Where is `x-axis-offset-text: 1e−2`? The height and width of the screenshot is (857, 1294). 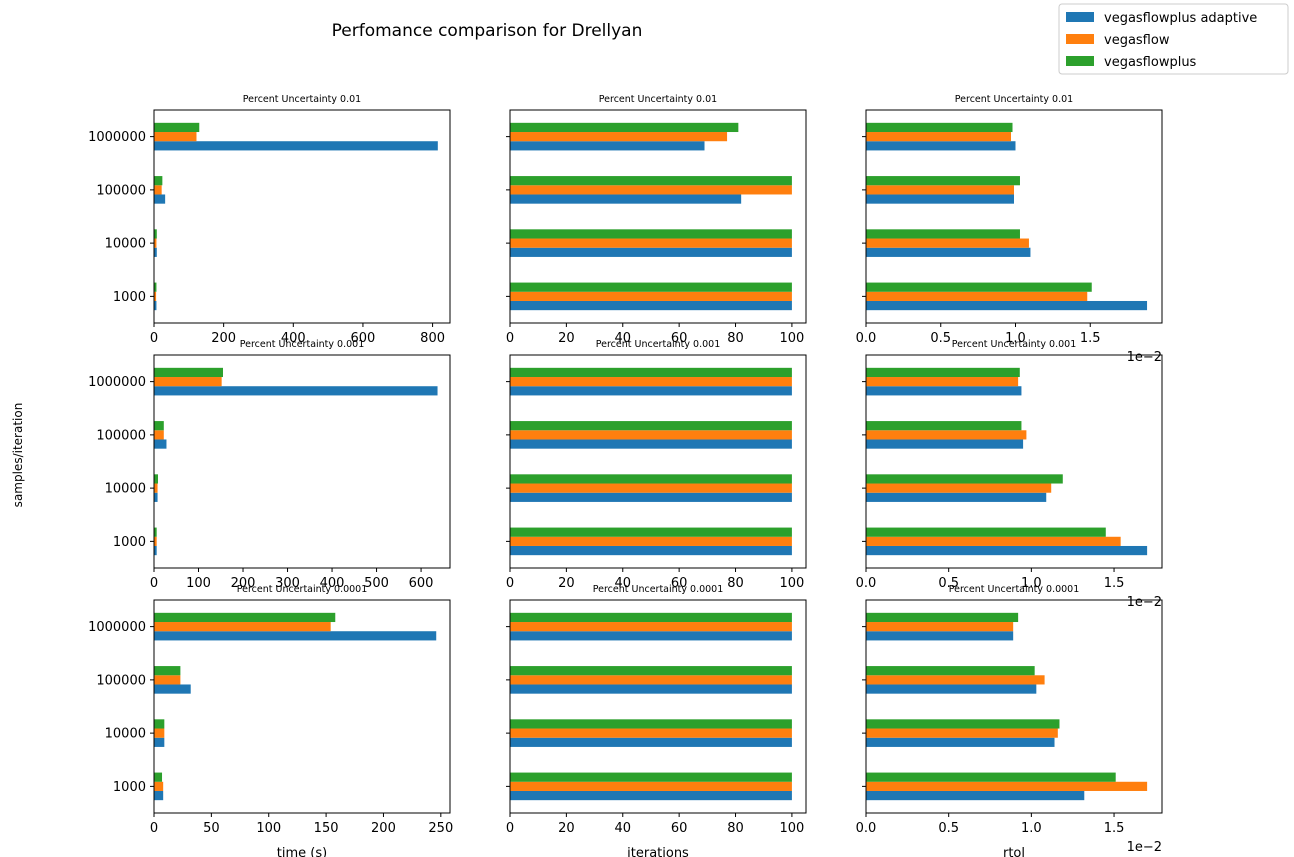 x-axis-offset-text: 1e−2 is located at coordinates (1144, 357).